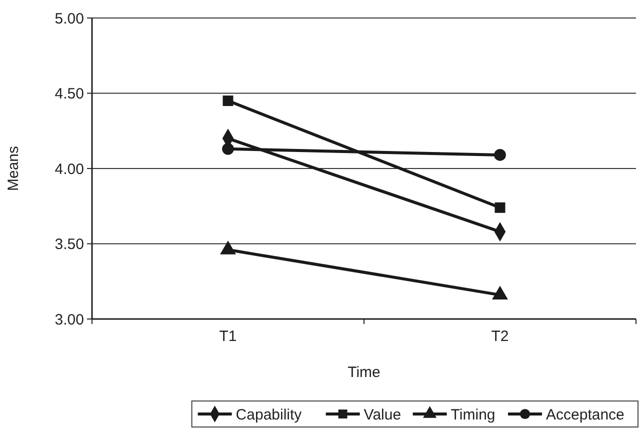 The height and width of the screenshot is (431, 640). What do you see at coordinates (69, 19) in the screenshot?
I see `y-tick-label: 5.00` at bounding box center [69, 19].